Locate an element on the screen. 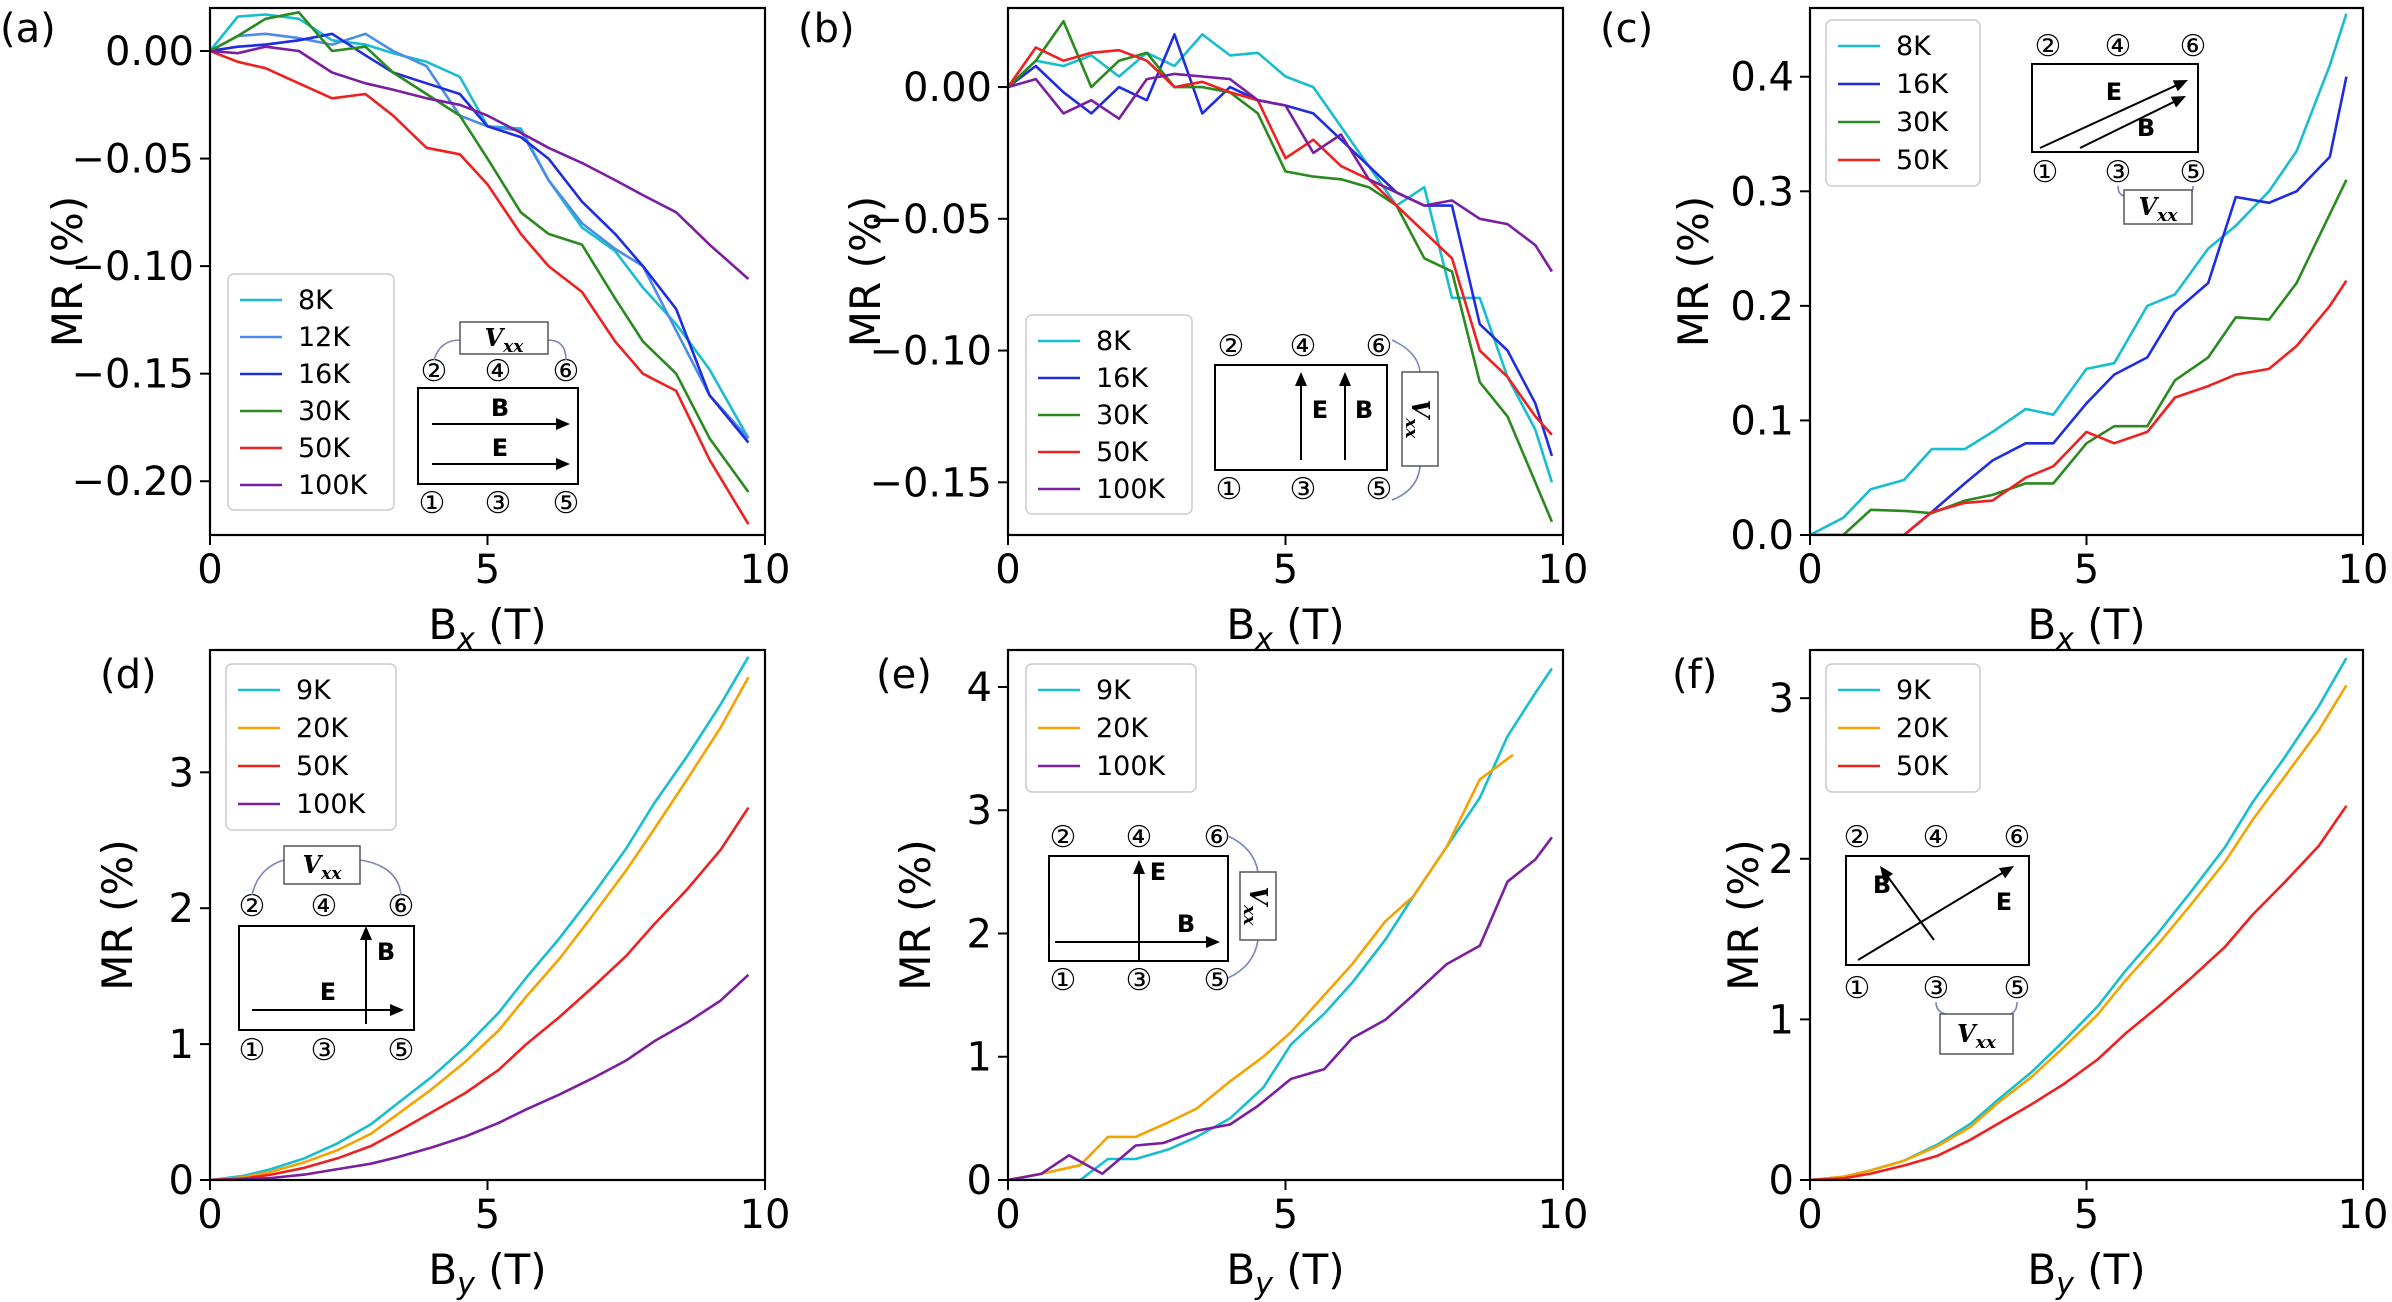 The height and width of the screenshot is (1302, 2392). series-line-30K is located at coordinates (480, 252).